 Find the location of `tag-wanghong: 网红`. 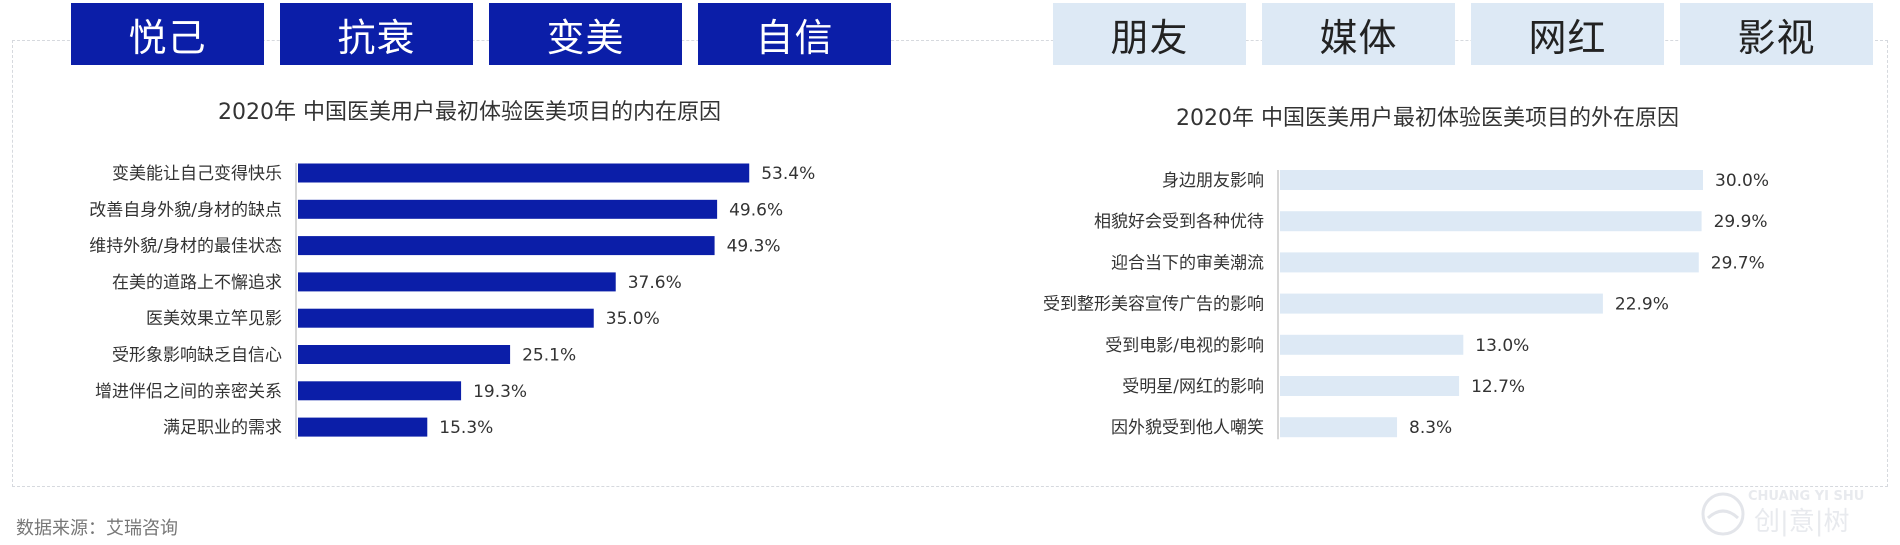

tag-wanghong: 网红 is located at coordinates (1567, 34).